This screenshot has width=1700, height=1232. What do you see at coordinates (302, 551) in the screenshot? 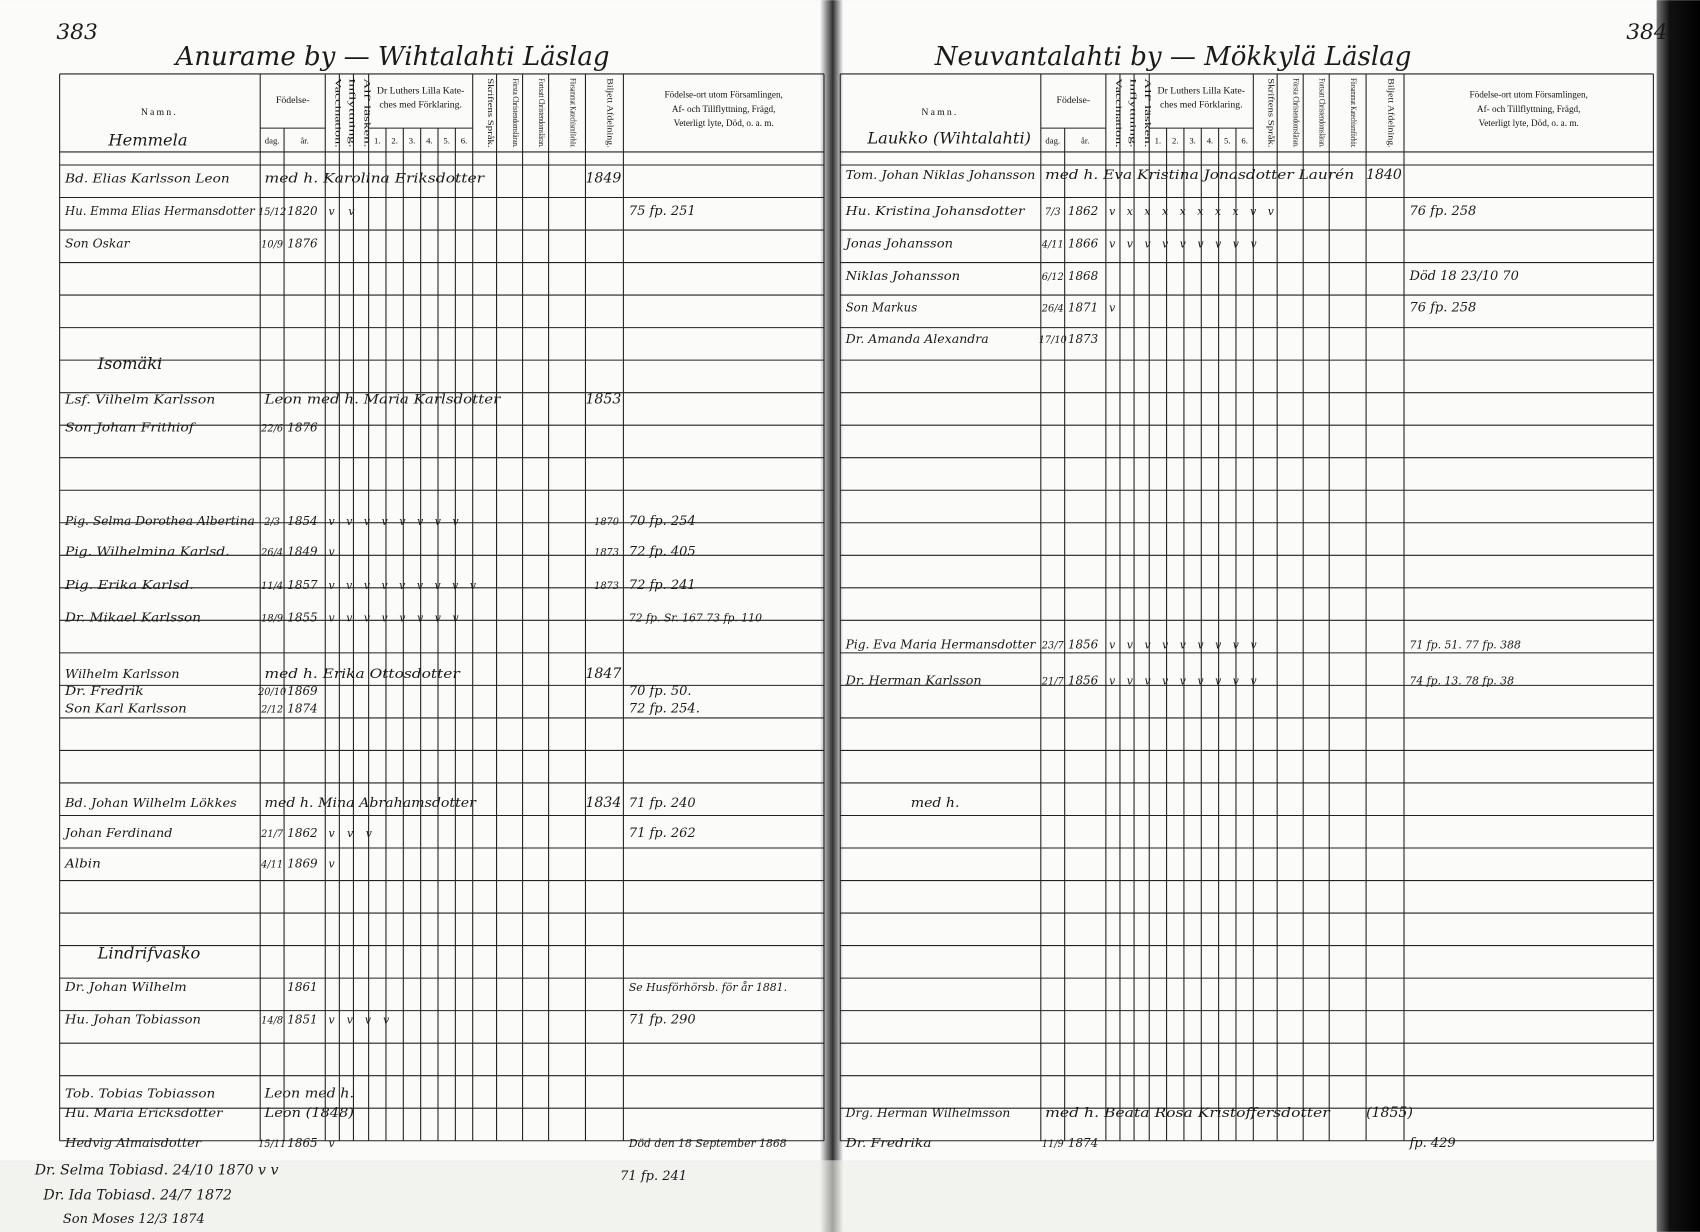
I see `entry-year: 1849` at bounding box center [302, 551].